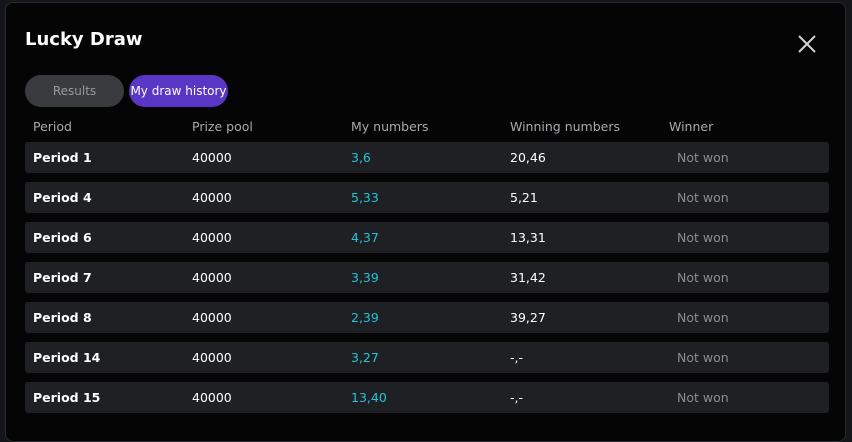 Image resolution: width=852 pixels, height=442 pixels. Describe the element at coordinates (62, 197) in the screenshot. I see `table-cell: Period 4` at that location.